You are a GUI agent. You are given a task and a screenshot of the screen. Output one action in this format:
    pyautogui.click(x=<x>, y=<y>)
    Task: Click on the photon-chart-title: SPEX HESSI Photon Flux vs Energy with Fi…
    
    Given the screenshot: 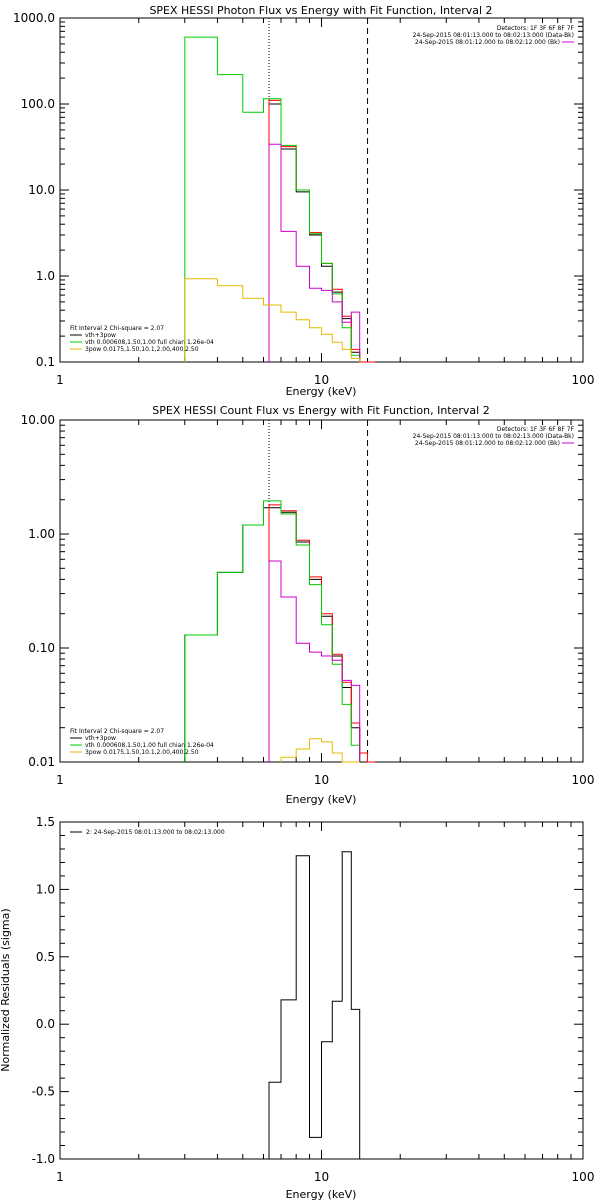 What is the action you would take?
    pyautogui.click(x=320, y=10)
    